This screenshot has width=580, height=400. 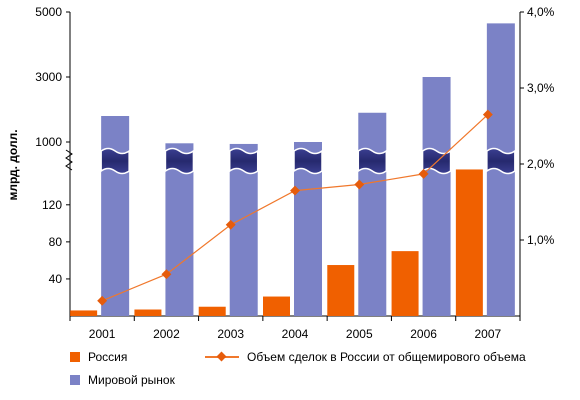 What do you see at coordinates (108, 357) in the screenshot?
I see `legend-label-russia: Россия` at bounding box center [108, 357].